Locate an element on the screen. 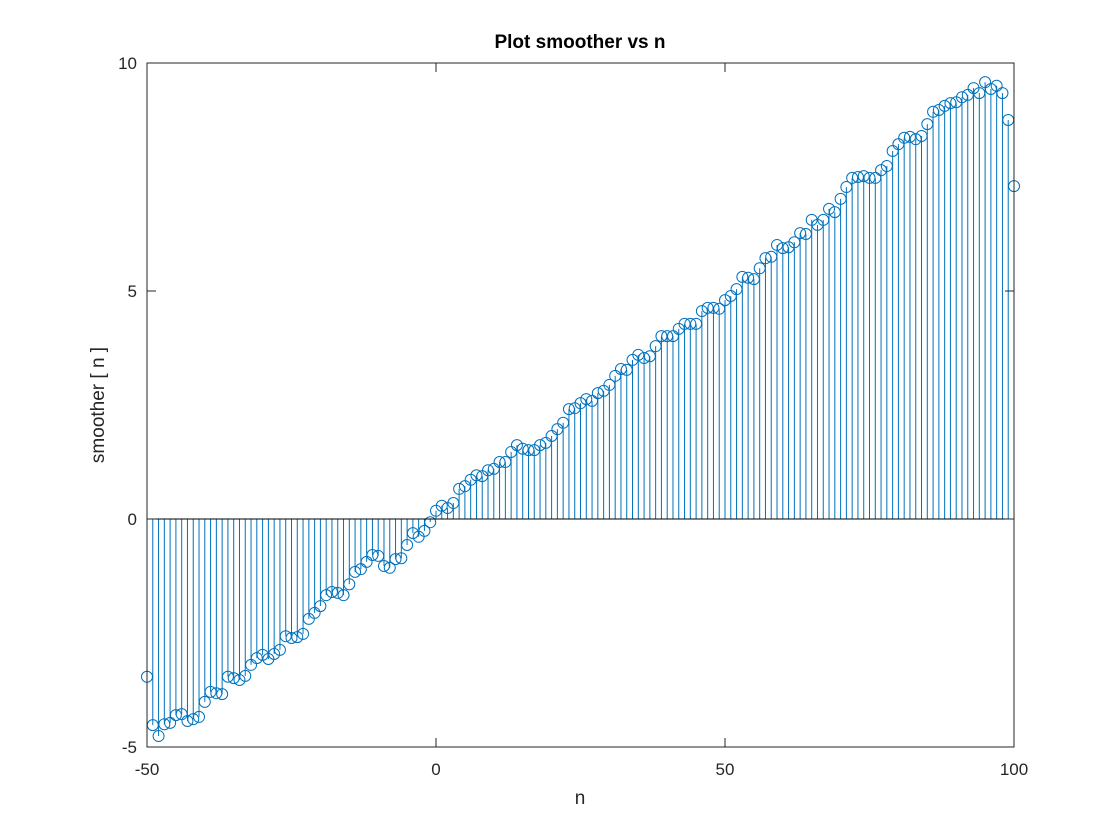  chart-title: Plot smoother vs n is located at coordinates (579, 42).